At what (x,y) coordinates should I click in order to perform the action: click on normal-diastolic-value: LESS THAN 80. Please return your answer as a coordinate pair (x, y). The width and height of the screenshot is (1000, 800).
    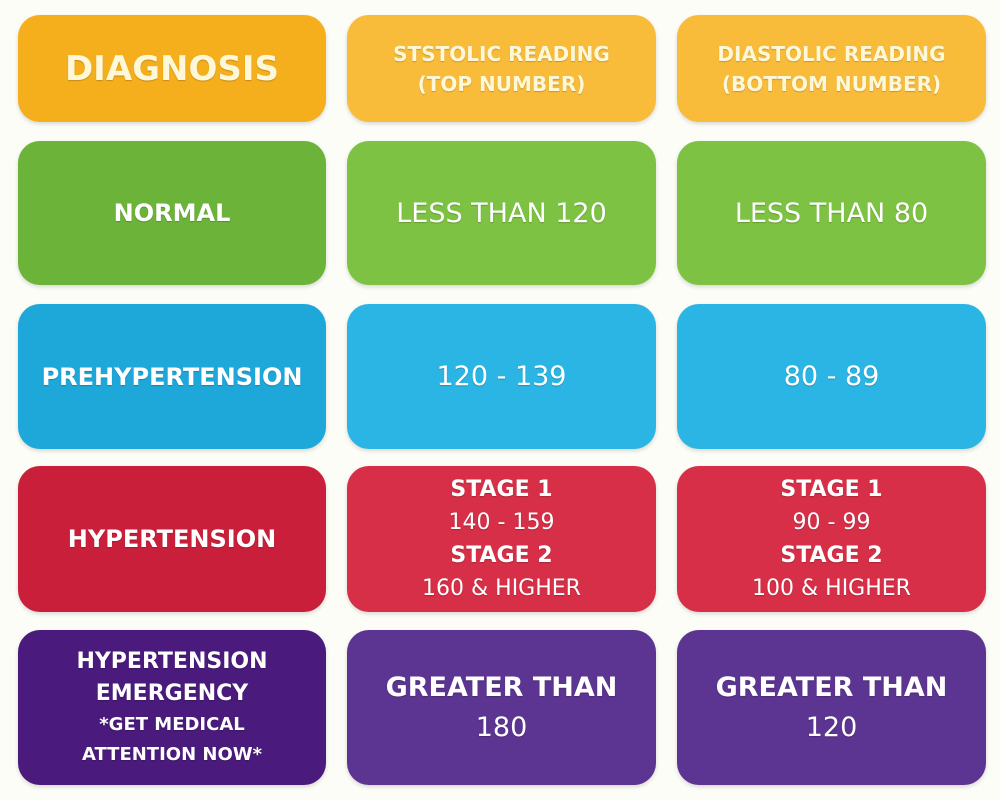
    Looking at the image, I should click on (831, 213).